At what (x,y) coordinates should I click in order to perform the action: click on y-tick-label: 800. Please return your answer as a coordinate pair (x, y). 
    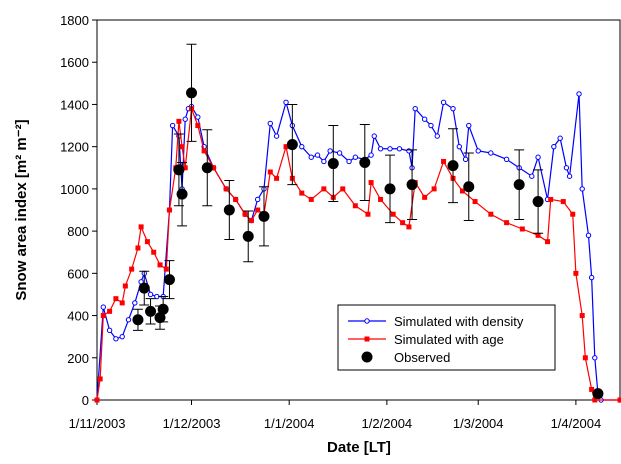
    Looking at the image, I should click on (78, 231).